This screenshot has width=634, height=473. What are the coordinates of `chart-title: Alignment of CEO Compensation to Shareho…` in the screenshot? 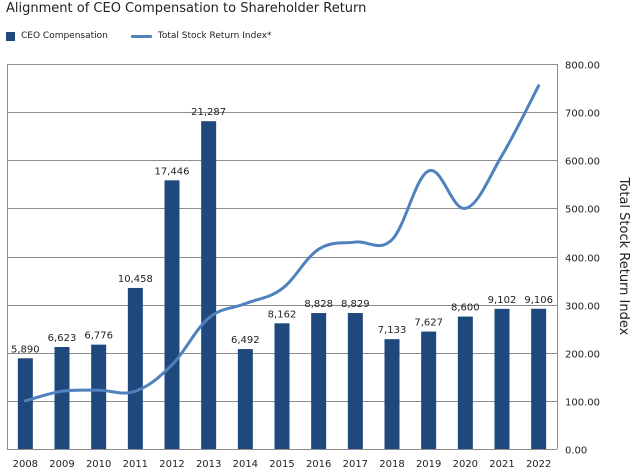 It's located at (186, 8).